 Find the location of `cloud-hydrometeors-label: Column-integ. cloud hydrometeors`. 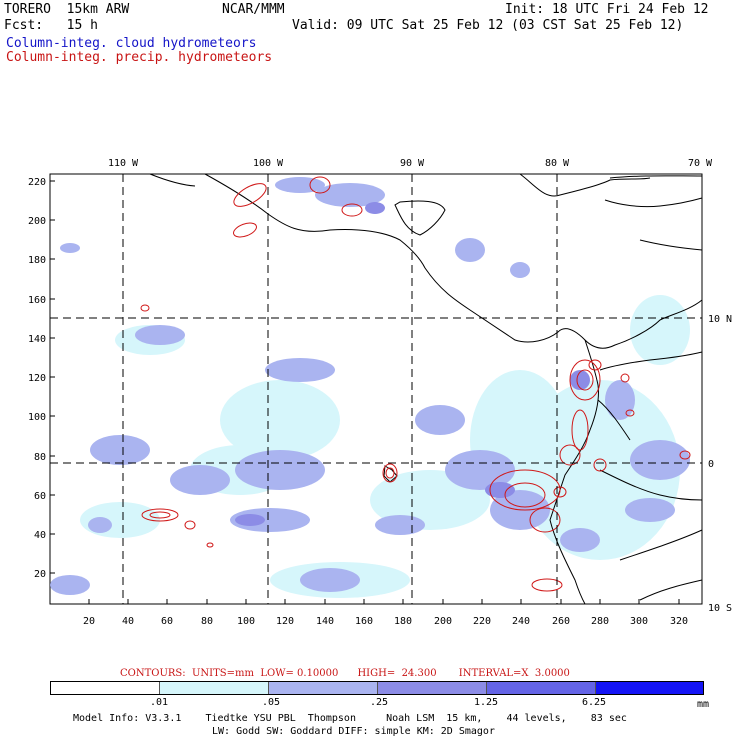

cloud-hydrometeors-label: Column-integ. cloud hydrometeors is located at coordinates (131, 43).